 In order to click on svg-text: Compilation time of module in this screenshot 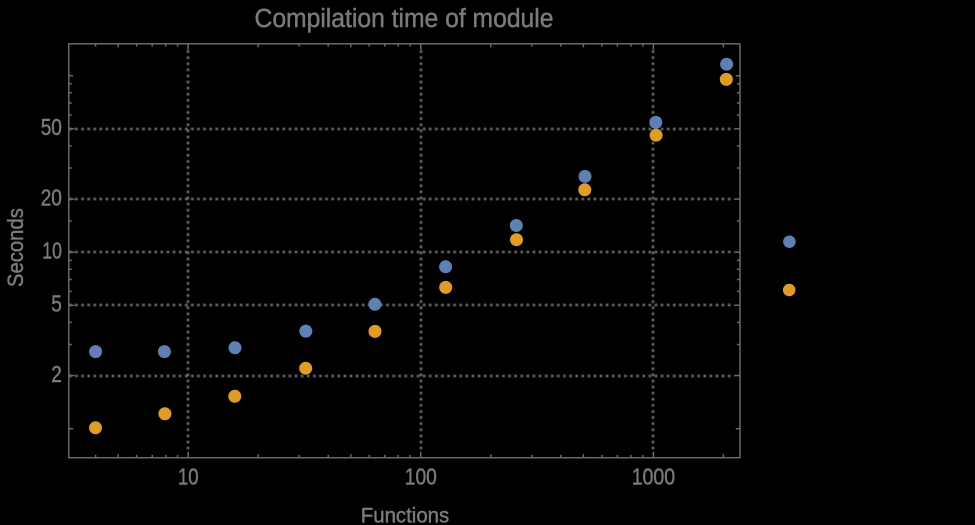, I will do `click(404, 19)`.